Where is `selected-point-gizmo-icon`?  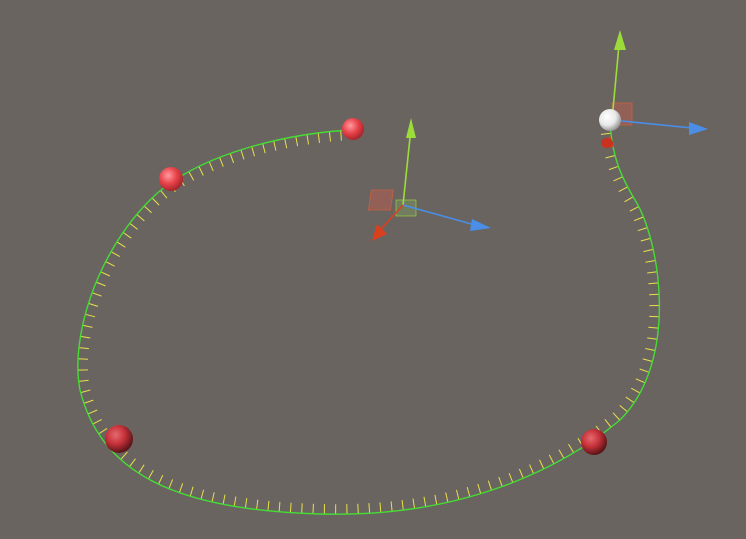 selected-point-gizmo-icon is located at coordinates (653, 89).